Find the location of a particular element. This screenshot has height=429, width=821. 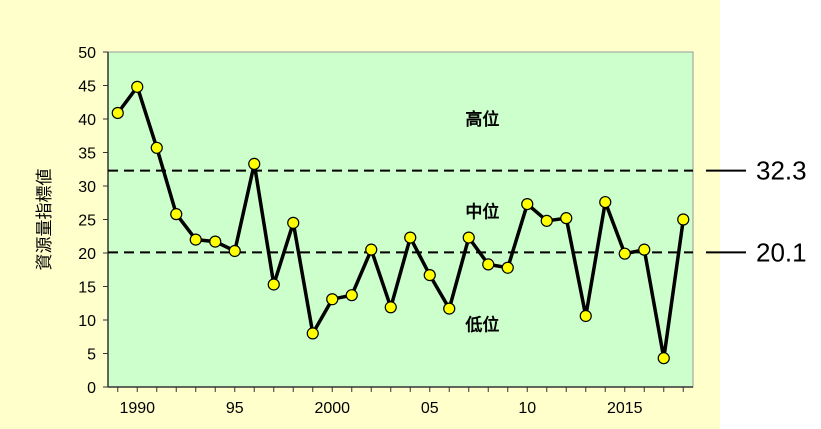

y-tick-label: 5 is located at coordinates (91, 355).